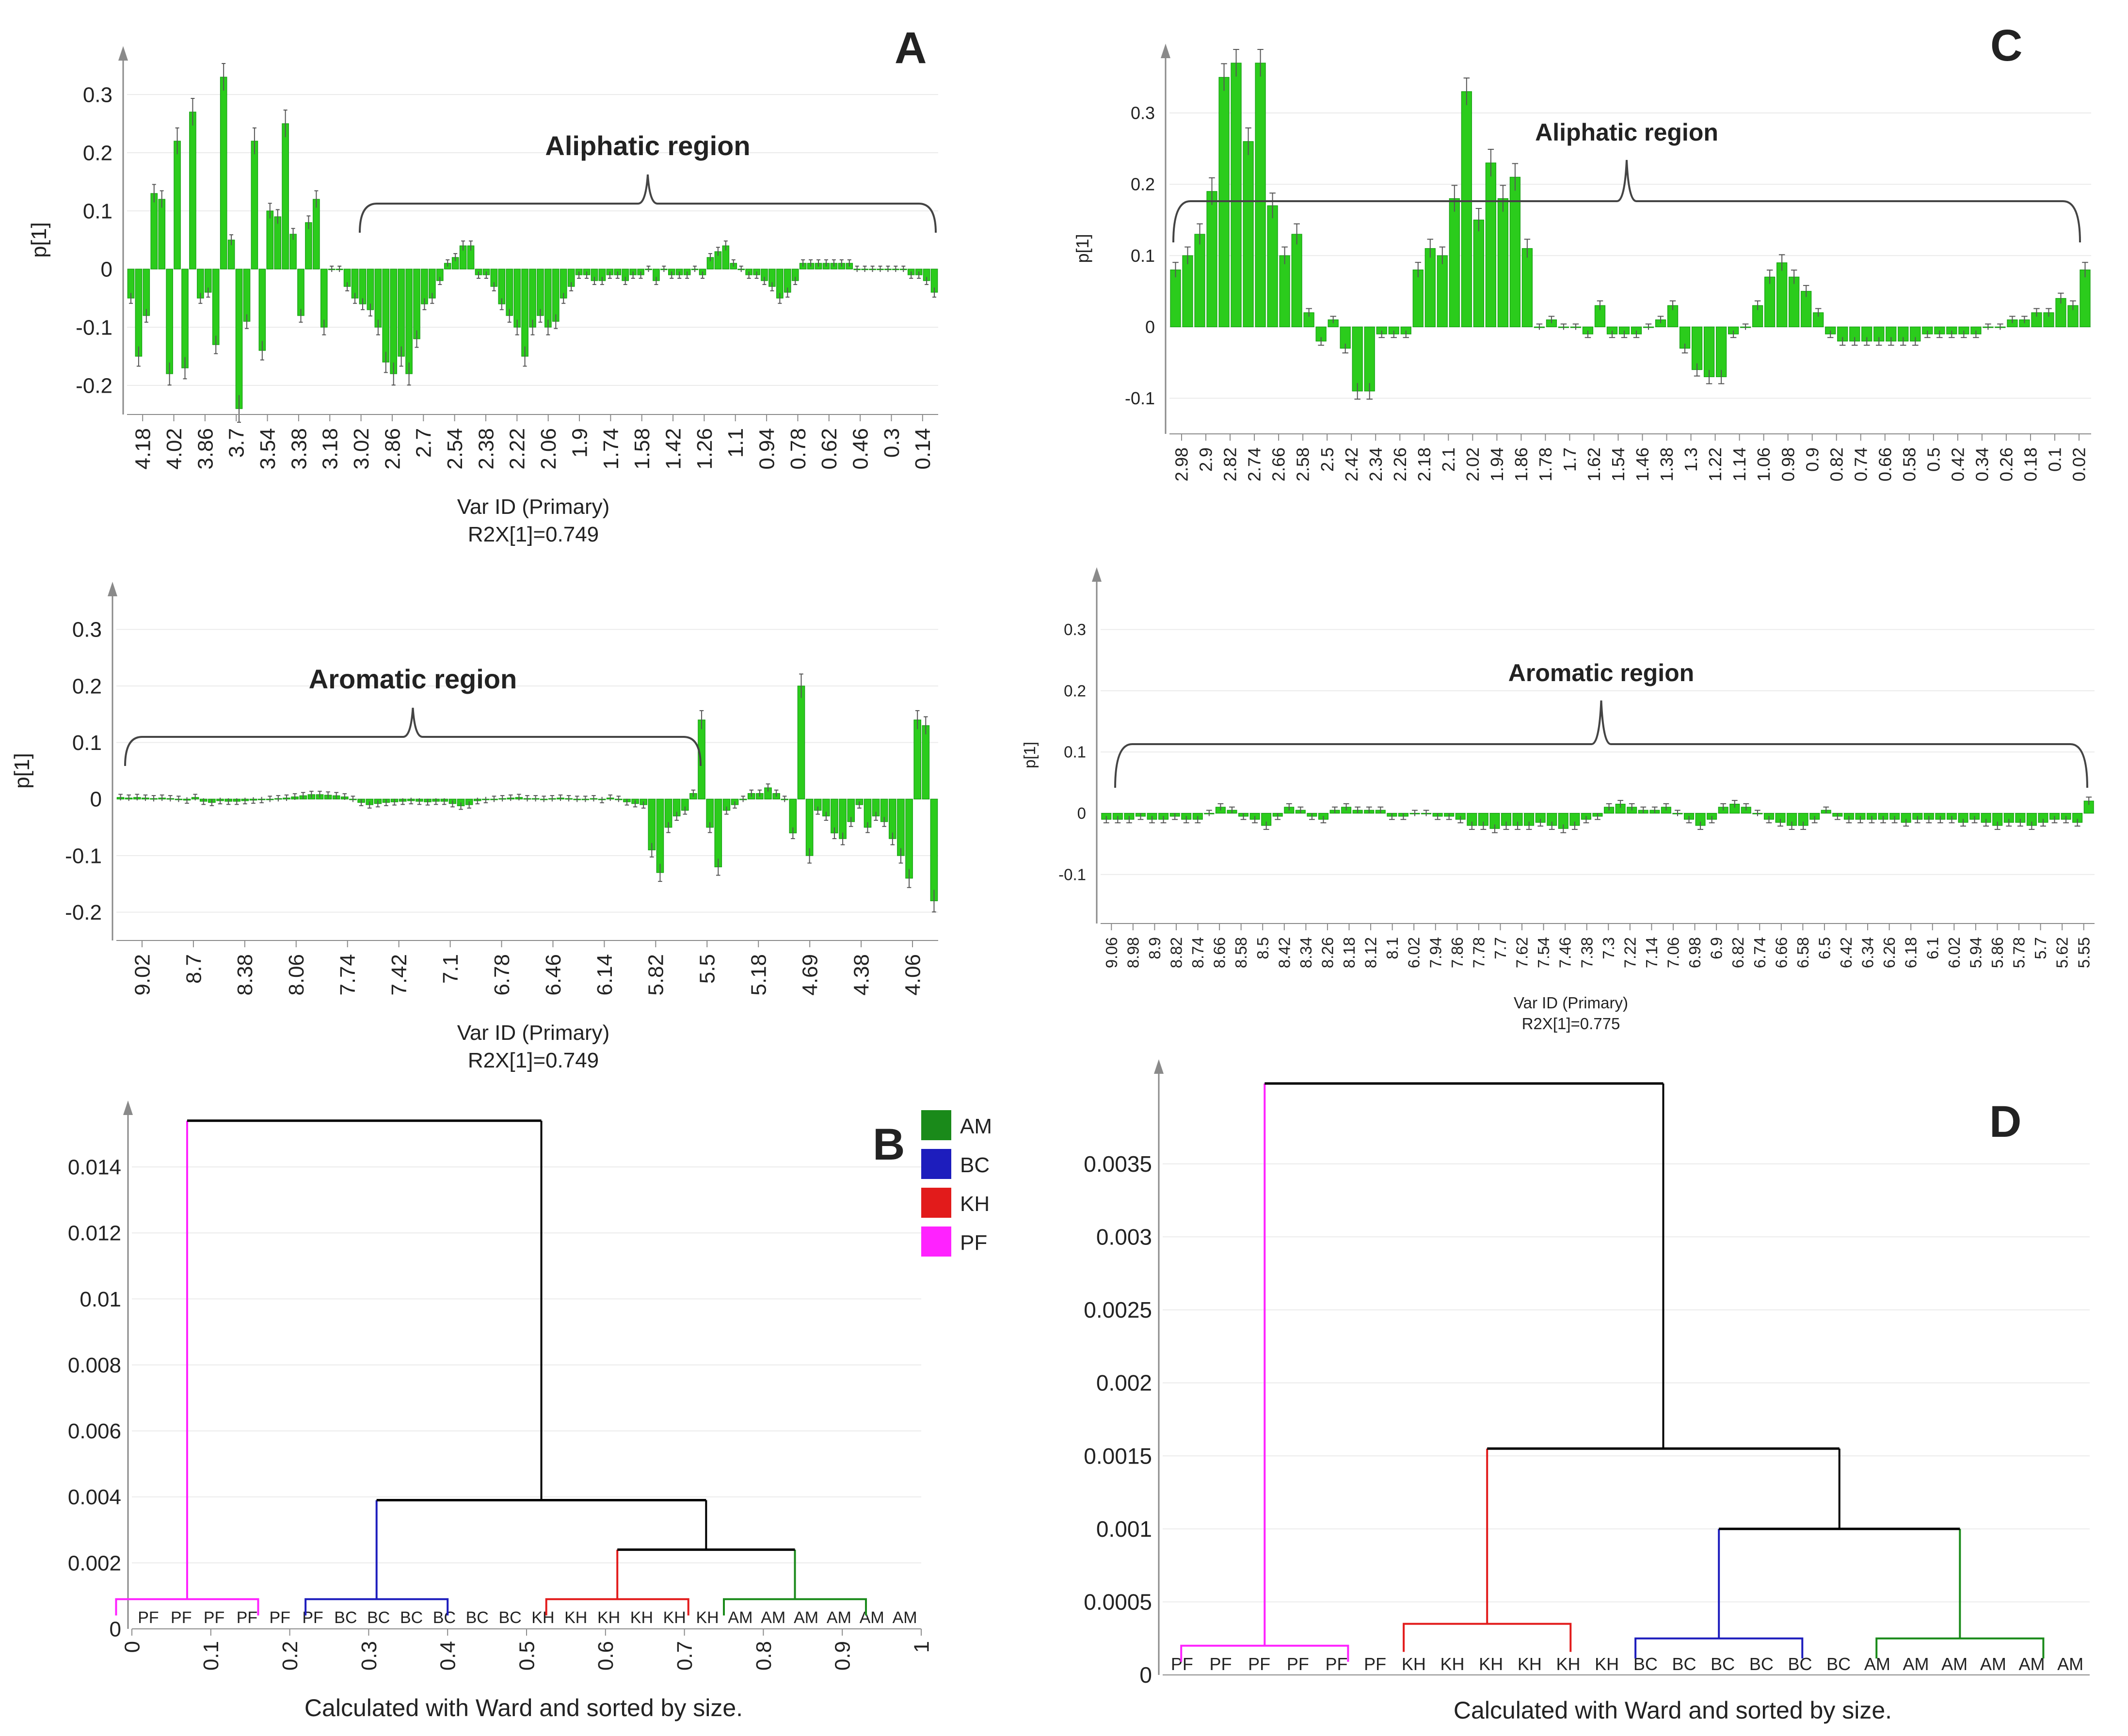  What do you see at coordinates (87, 686) in the screenshot?
I see `y-tick-label: 0.2` at bounding box center [87, 686].